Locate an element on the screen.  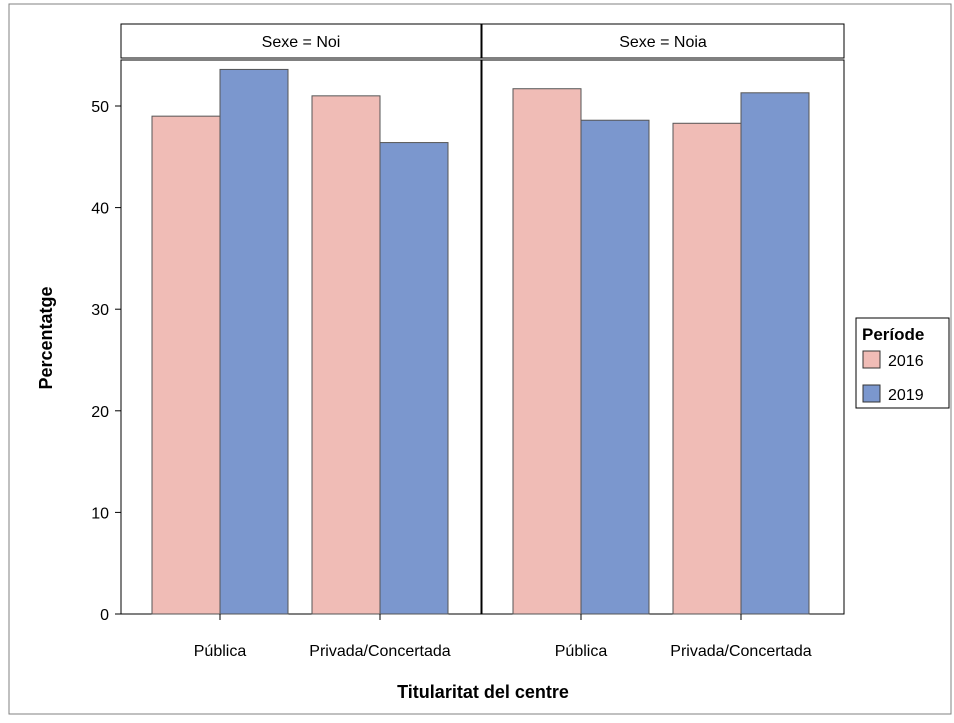
y-tick-label: 30 is located at coordinates (100, 310).